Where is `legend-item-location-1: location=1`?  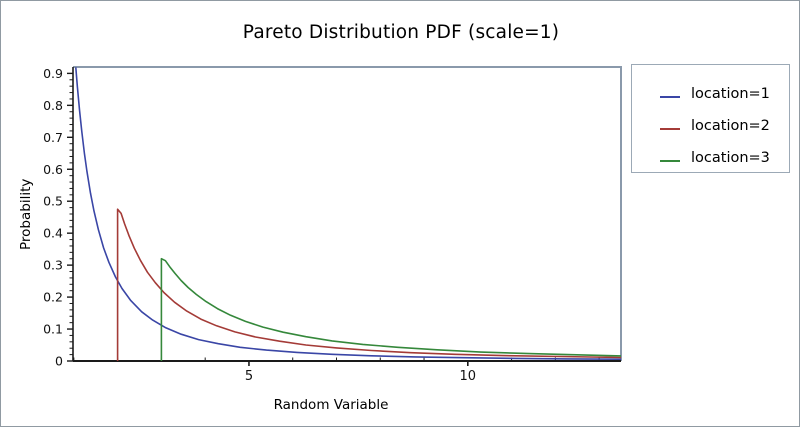 legend-item-location-1: location=1 is located at coordinates (710, 94).